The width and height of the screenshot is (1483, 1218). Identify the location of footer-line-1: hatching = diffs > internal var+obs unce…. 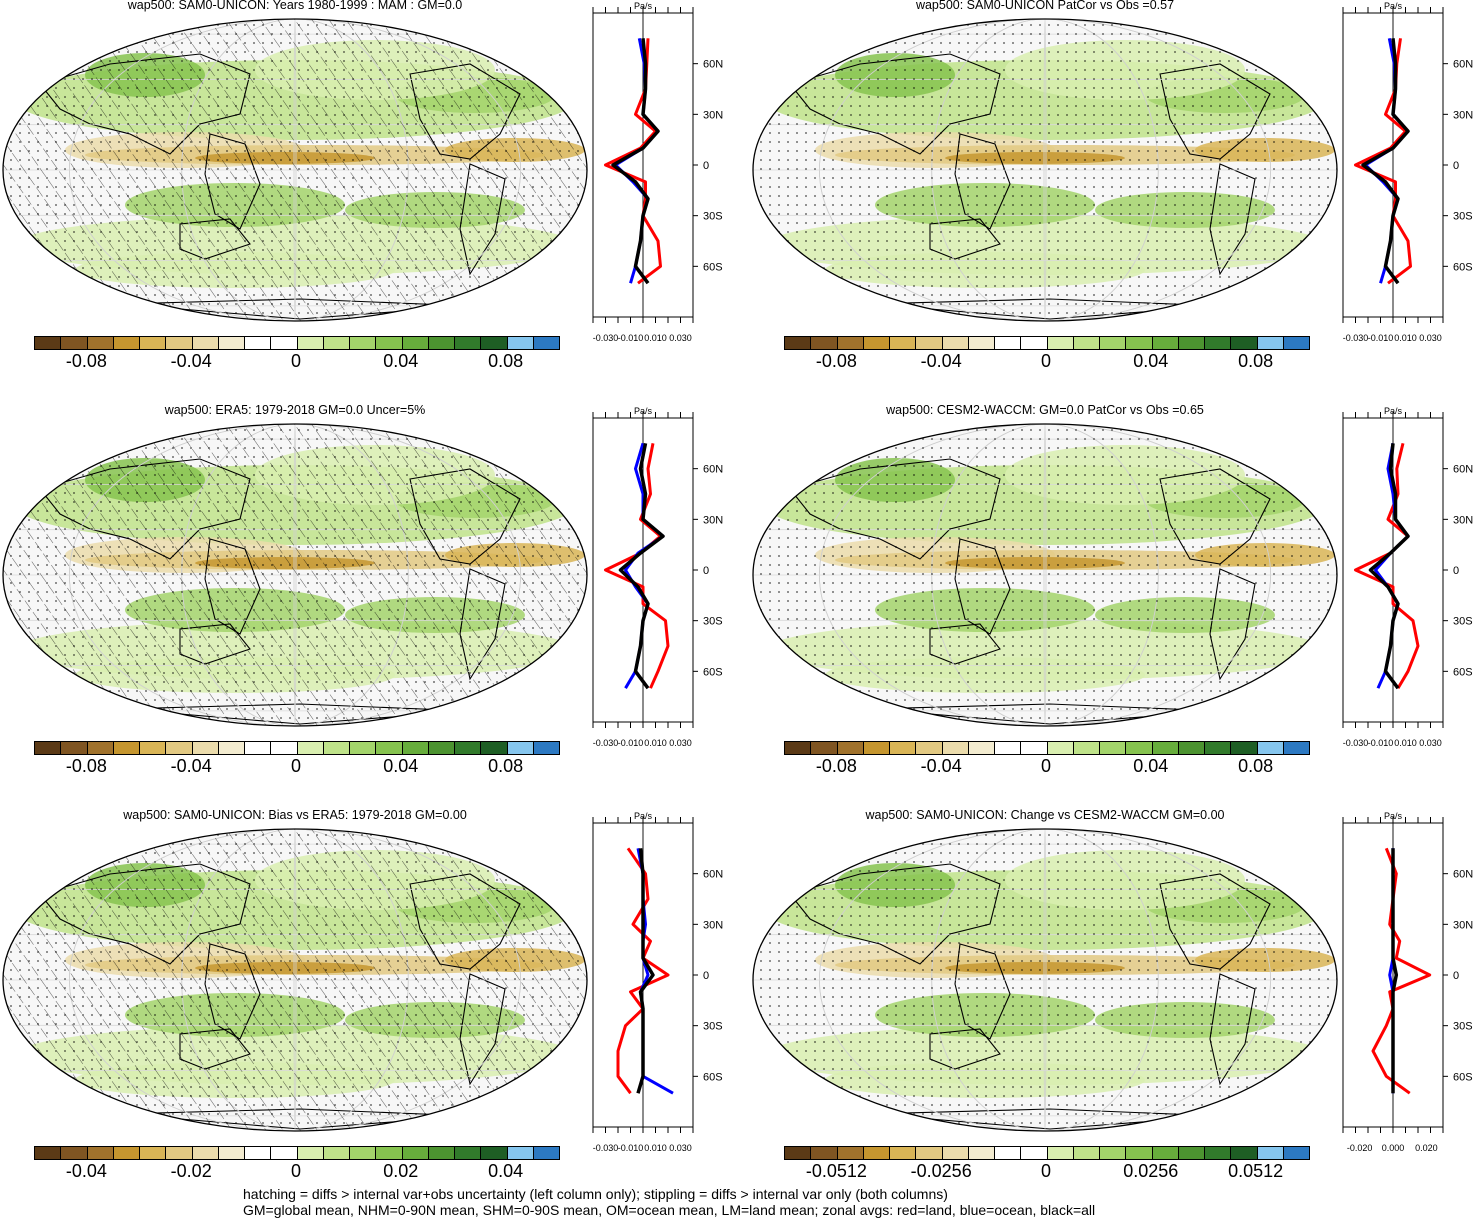
(595, 1194).